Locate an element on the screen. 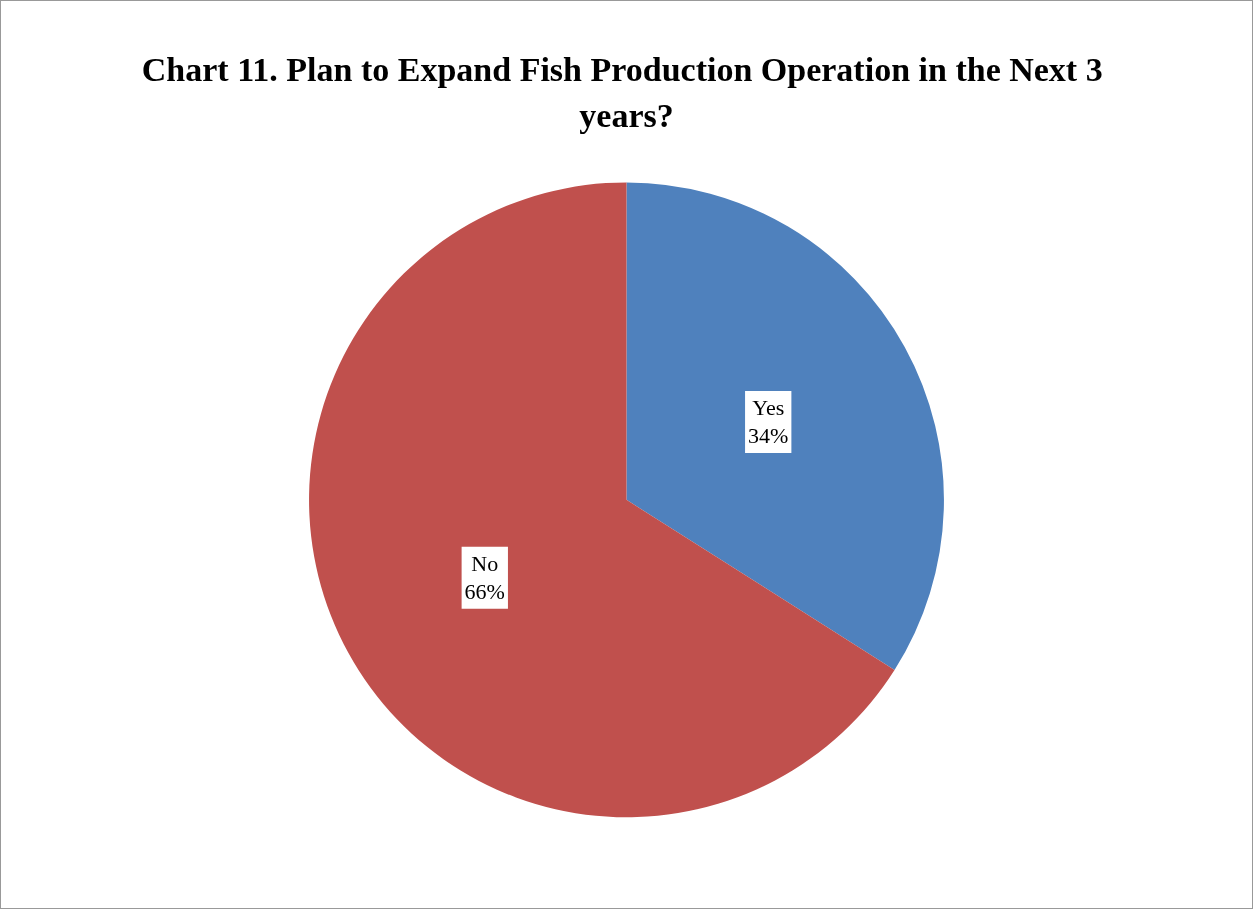  data-label: 34% is located at coordinates (768, 436).